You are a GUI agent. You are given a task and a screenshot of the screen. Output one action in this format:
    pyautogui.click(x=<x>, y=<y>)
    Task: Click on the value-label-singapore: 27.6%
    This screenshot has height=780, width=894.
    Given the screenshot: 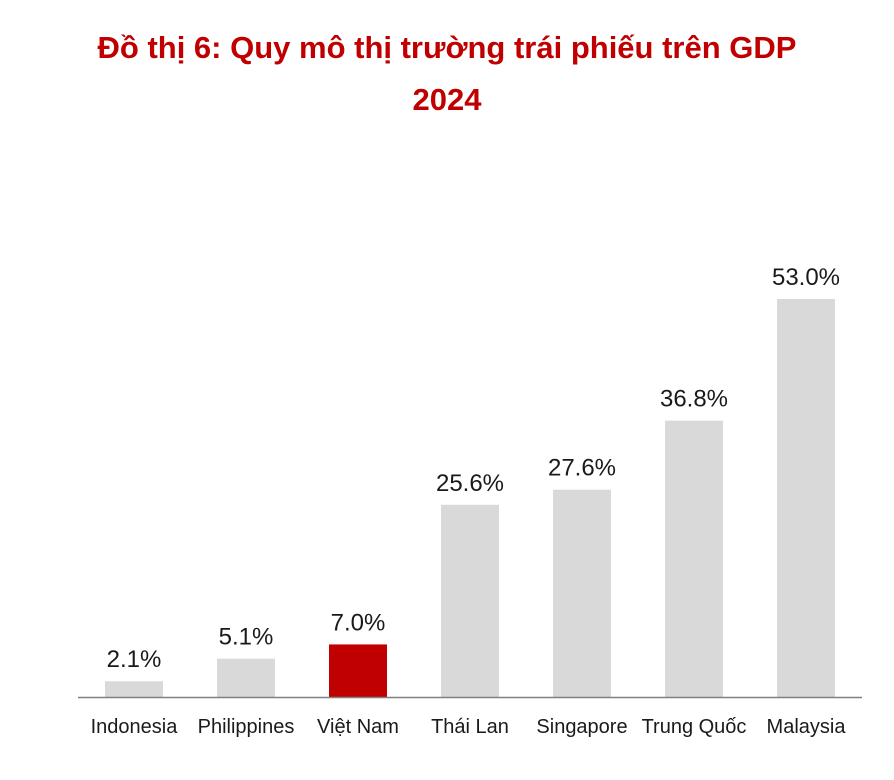 What is the action you would take?
    pyautogui.click(x=582, y=468)
    